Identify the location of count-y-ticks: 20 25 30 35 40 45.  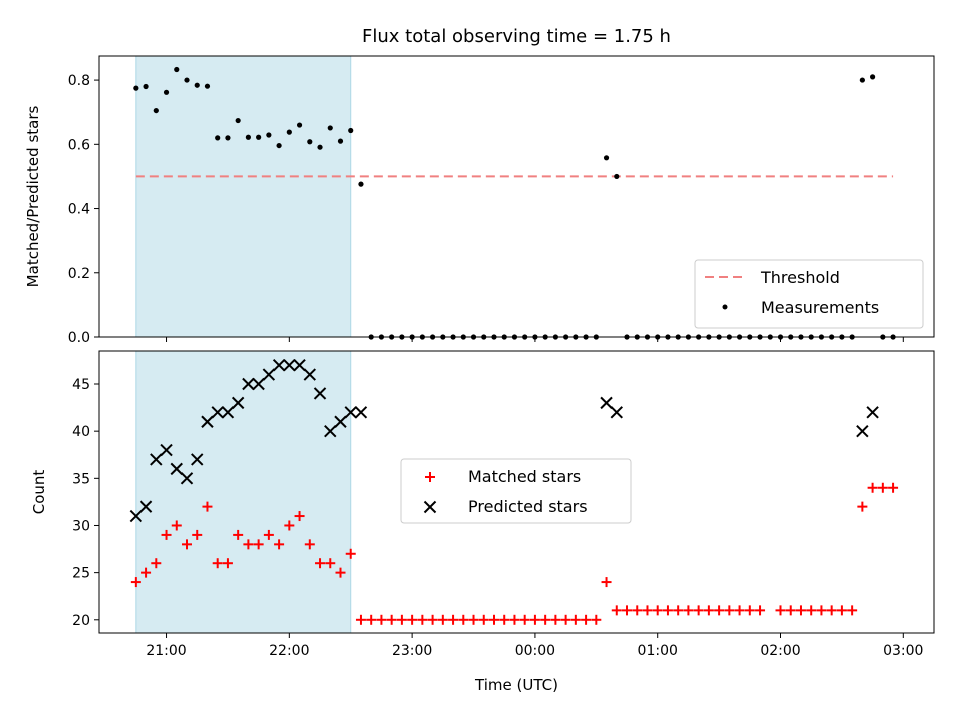
(85, 503).